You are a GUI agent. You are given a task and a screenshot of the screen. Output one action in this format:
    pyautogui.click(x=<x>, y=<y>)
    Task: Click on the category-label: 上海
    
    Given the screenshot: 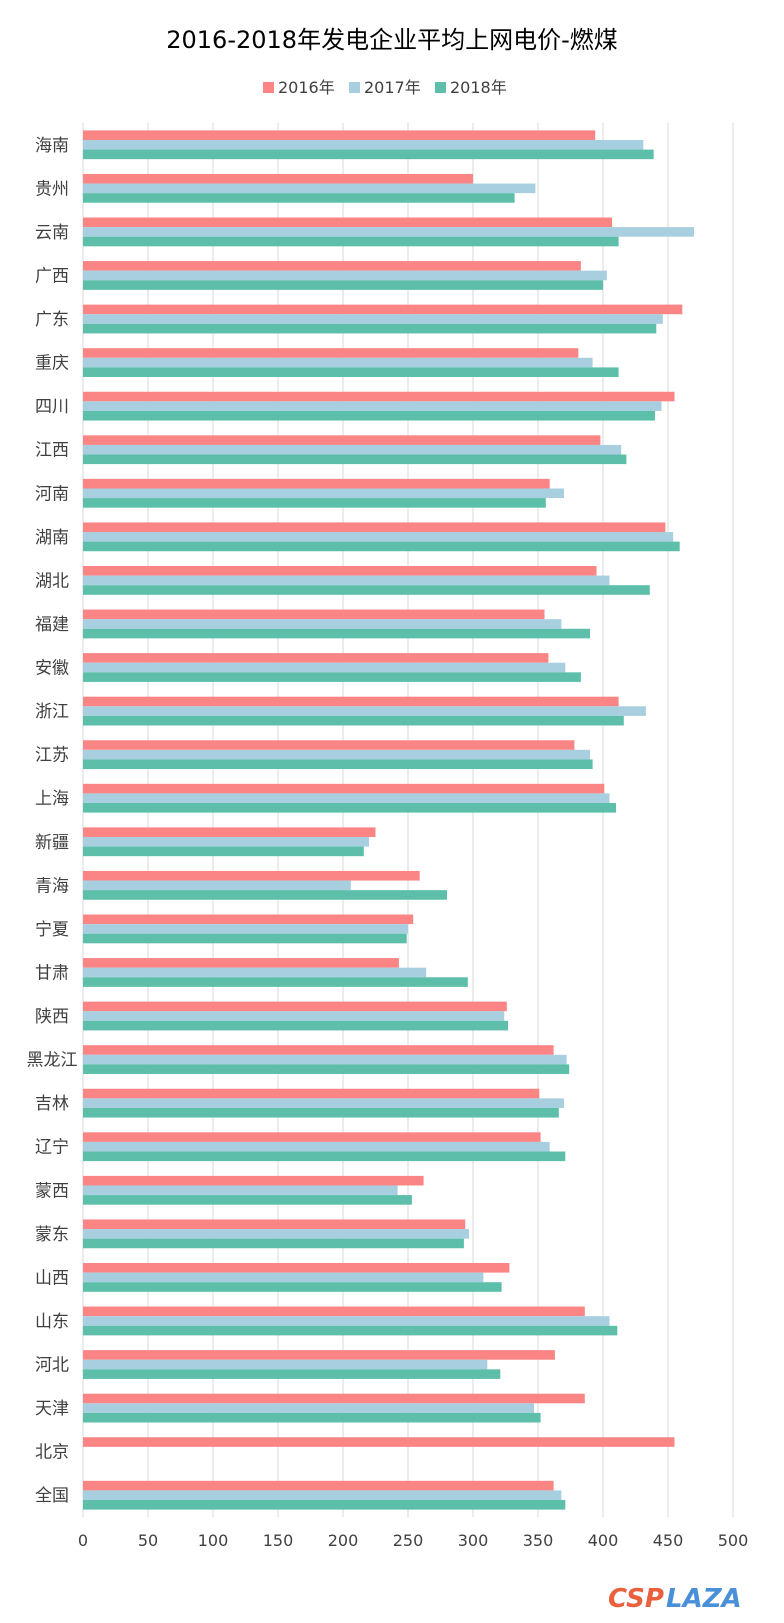 What is the action you would take?
    pyautogui.click(x=52, y=799)
    